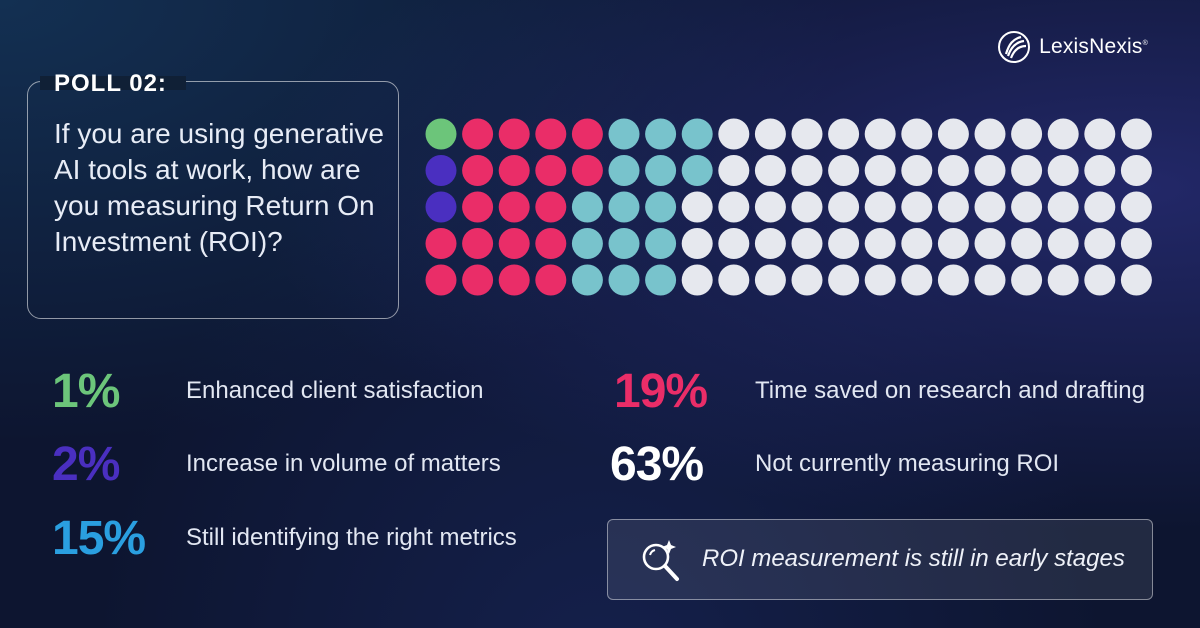  I want to click on callout-box: ROI measurement is still in early stages, so click(880, 559).